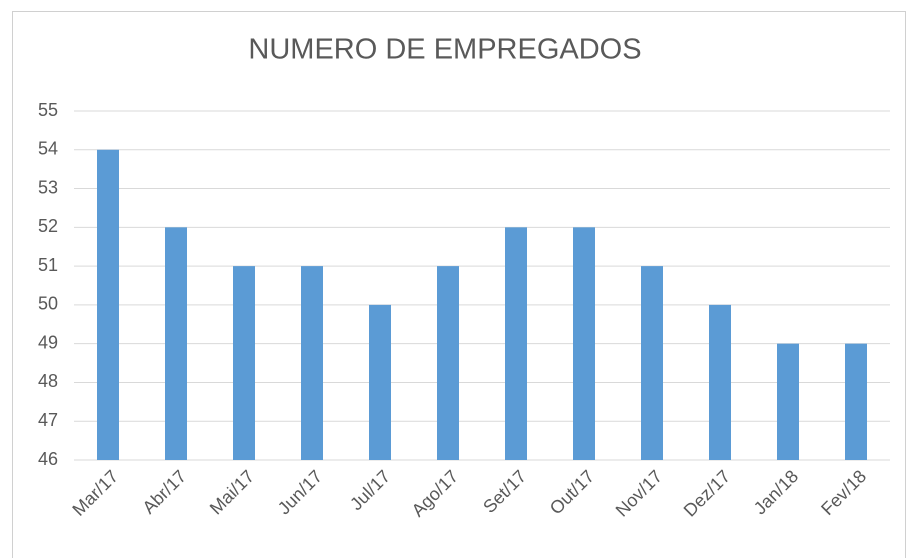 This screenshot has height=558, width=907. I want to click on y-tick-label: 54, so click(48, 149).